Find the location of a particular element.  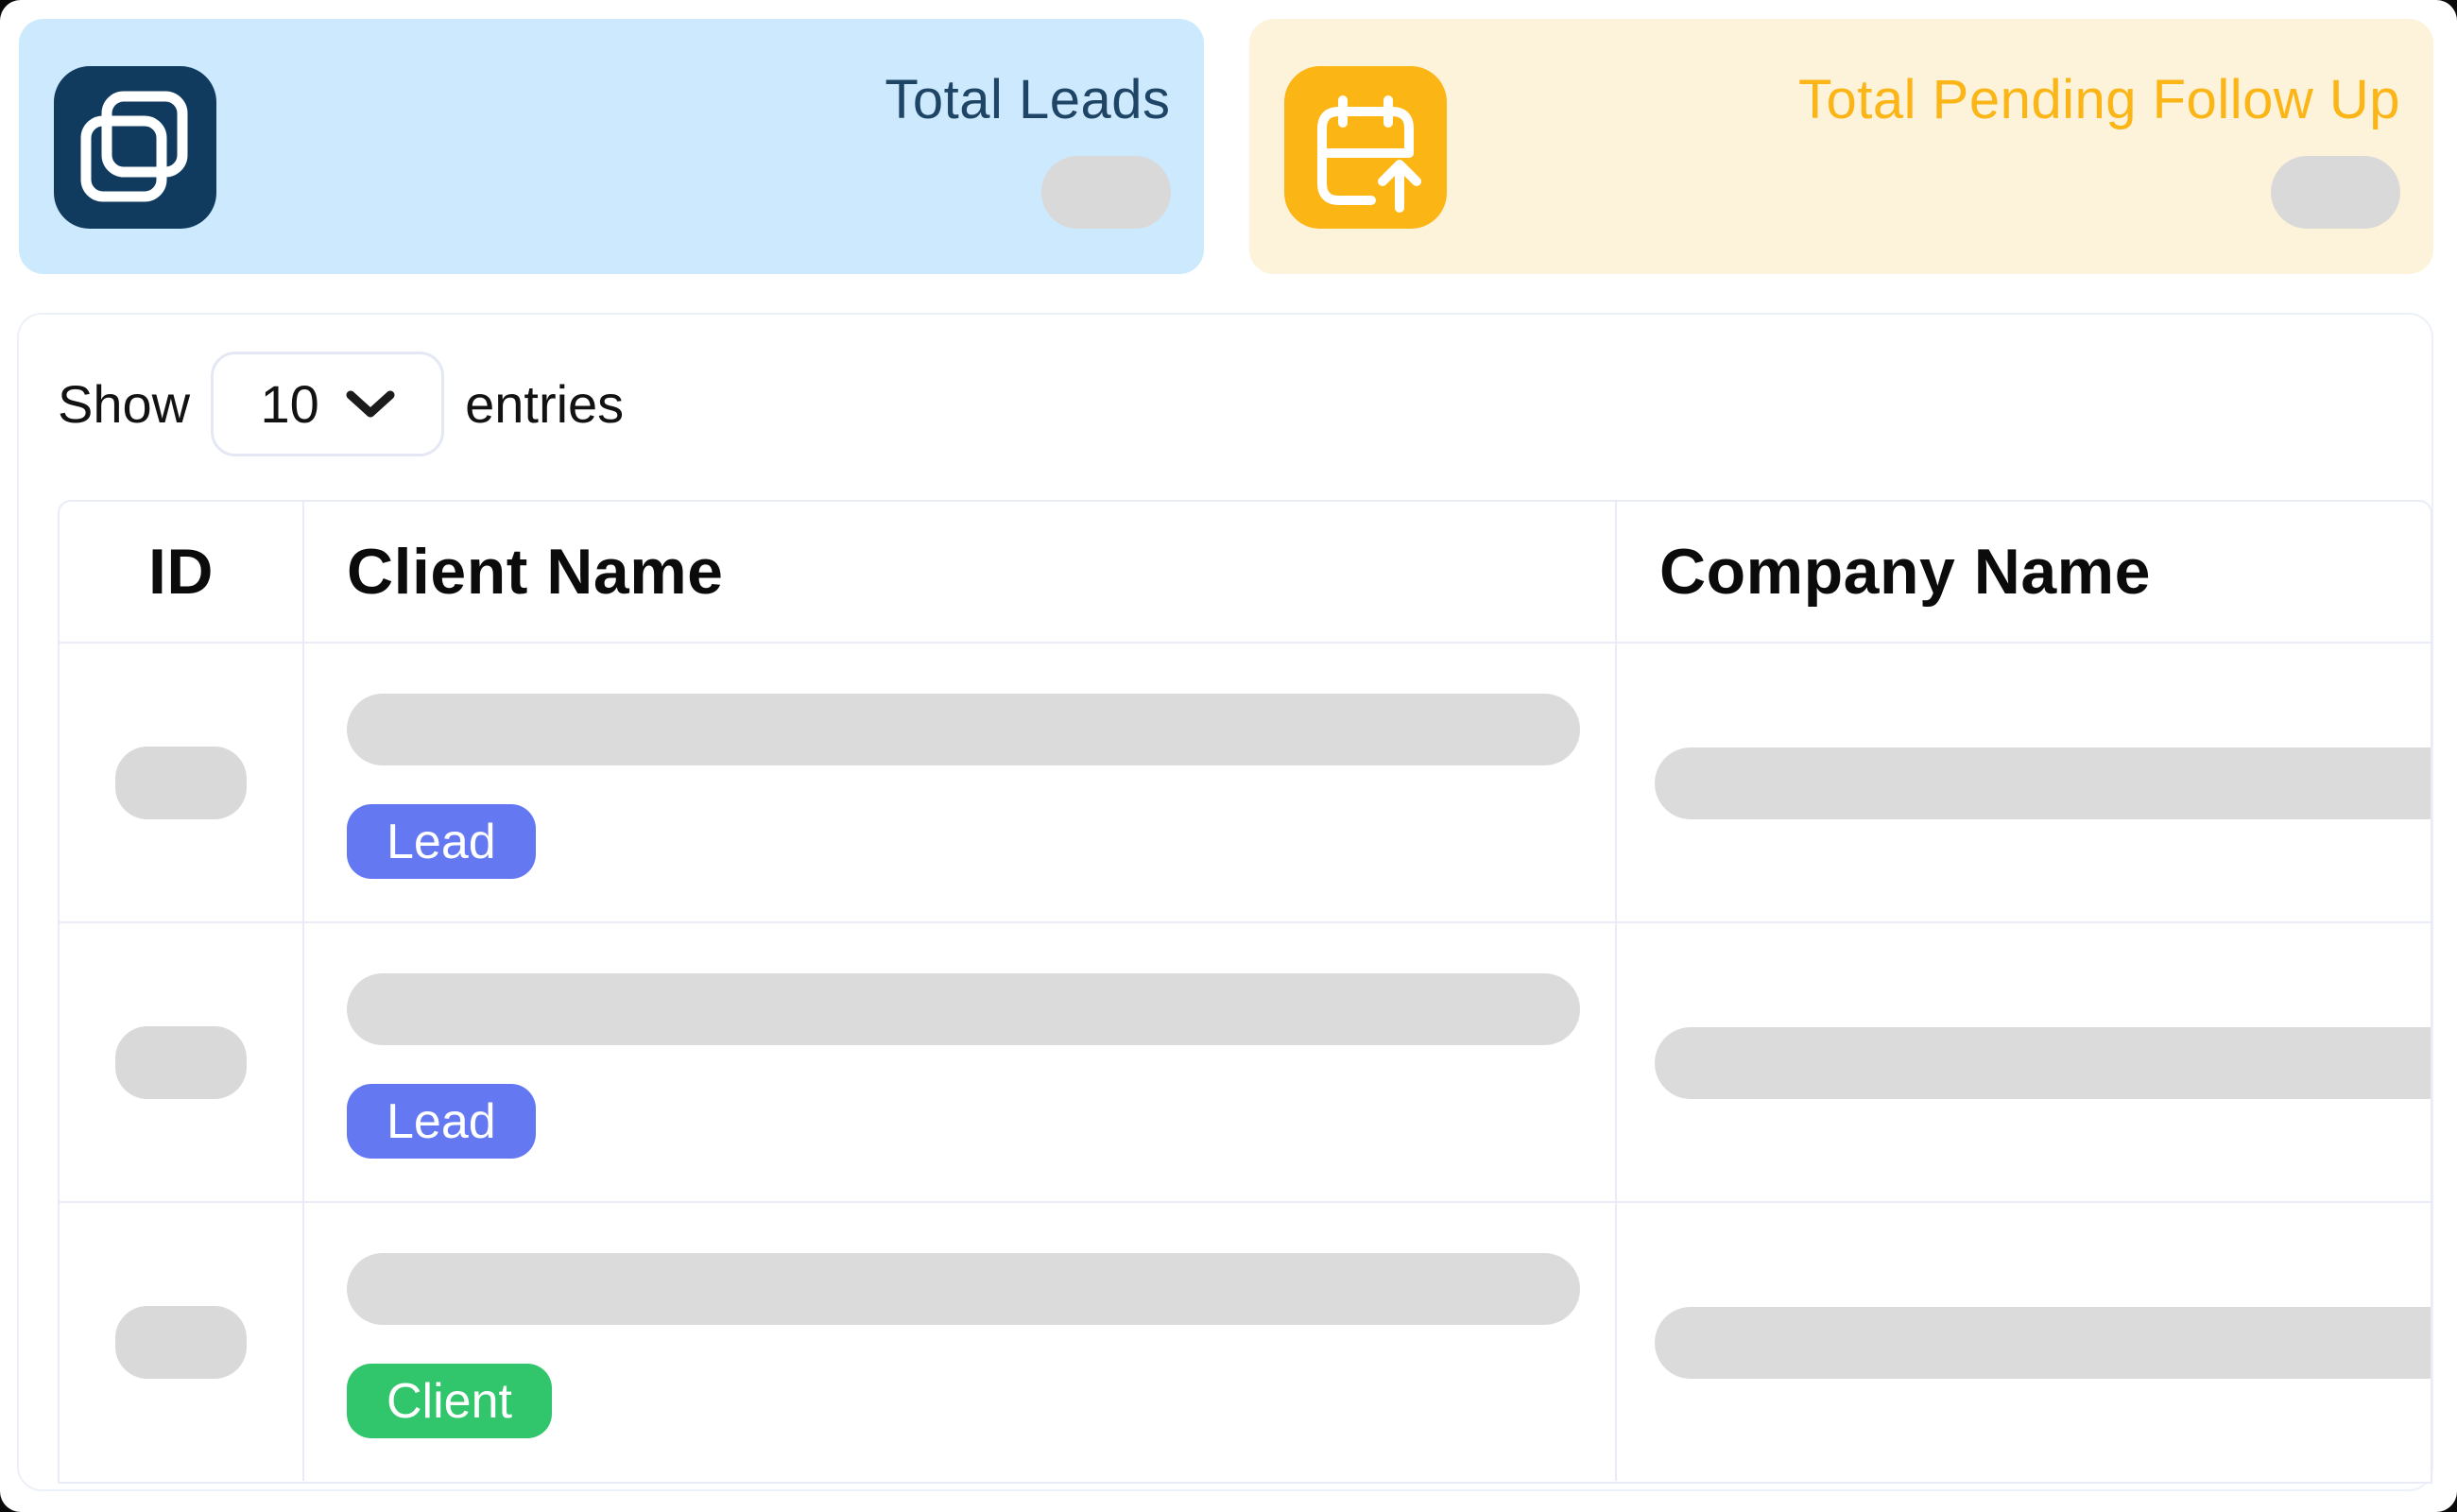

page-size-value: 10 is located at coordinates (289, 403).